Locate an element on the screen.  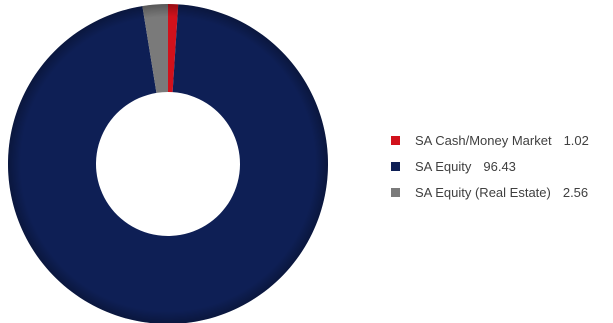
legend-value-equity: 96.43 is located at coordinates (499, 166).